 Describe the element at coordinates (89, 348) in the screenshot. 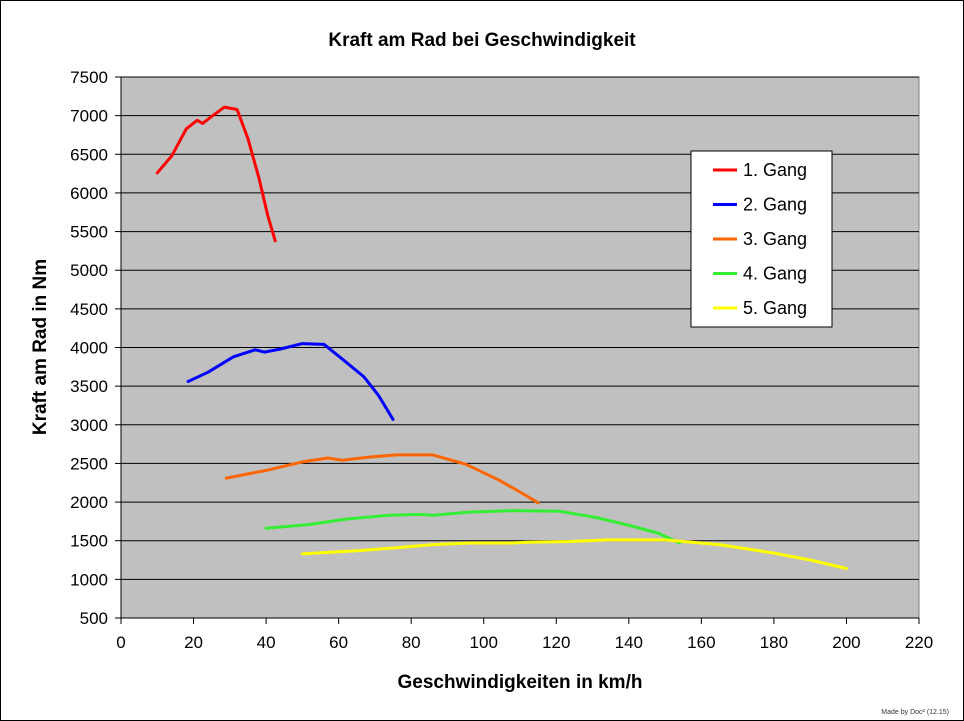

I see `y-tick-label: 4000` at that location.